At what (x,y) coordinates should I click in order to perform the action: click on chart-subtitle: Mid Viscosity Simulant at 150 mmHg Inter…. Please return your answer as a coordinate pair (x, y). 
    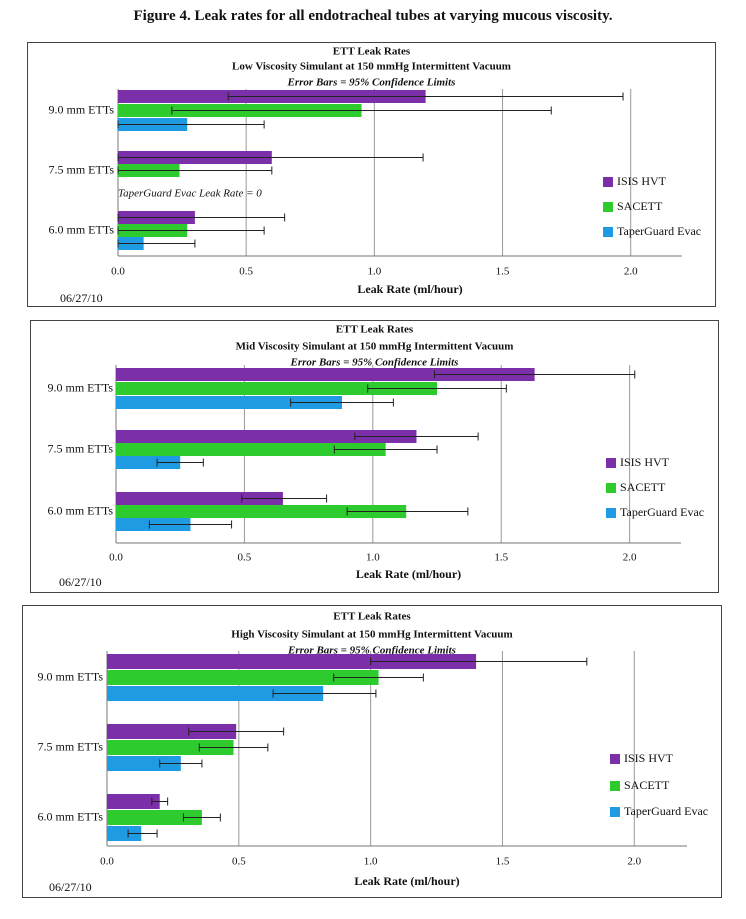
    Looking at the image, I should click on (375, 347).